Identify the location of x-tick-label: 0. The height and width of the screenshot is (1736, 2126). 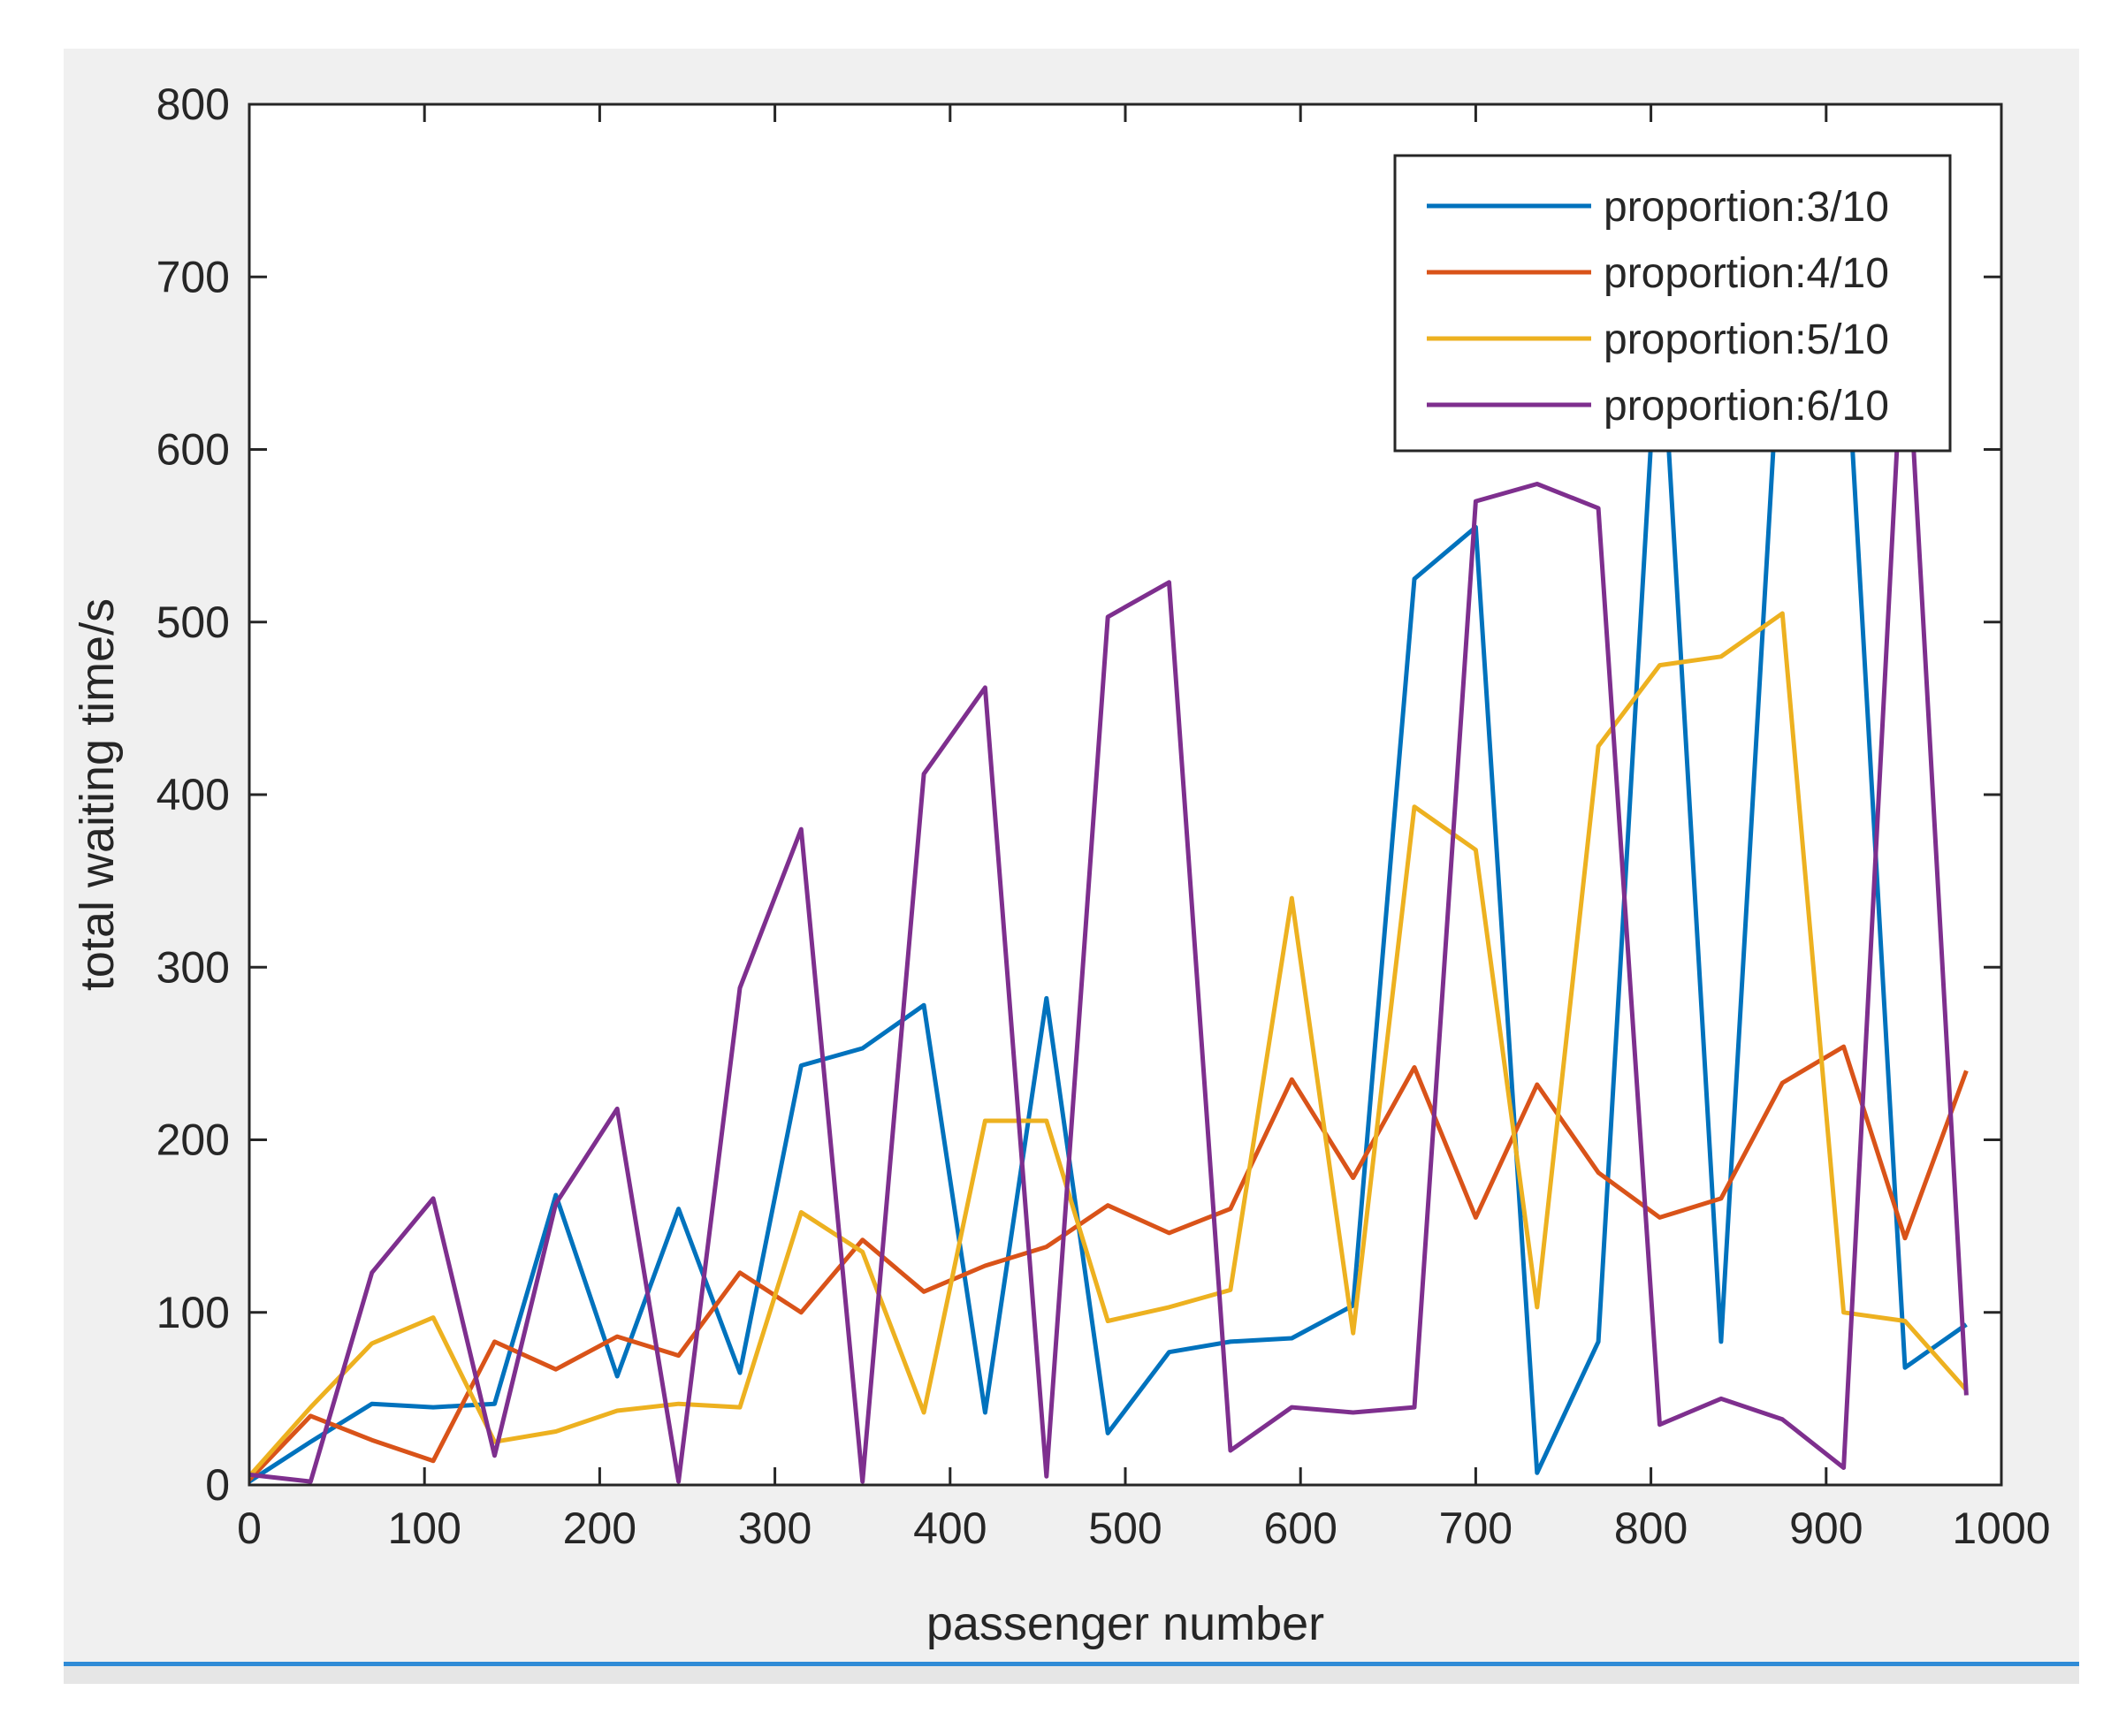
(249, 1529).